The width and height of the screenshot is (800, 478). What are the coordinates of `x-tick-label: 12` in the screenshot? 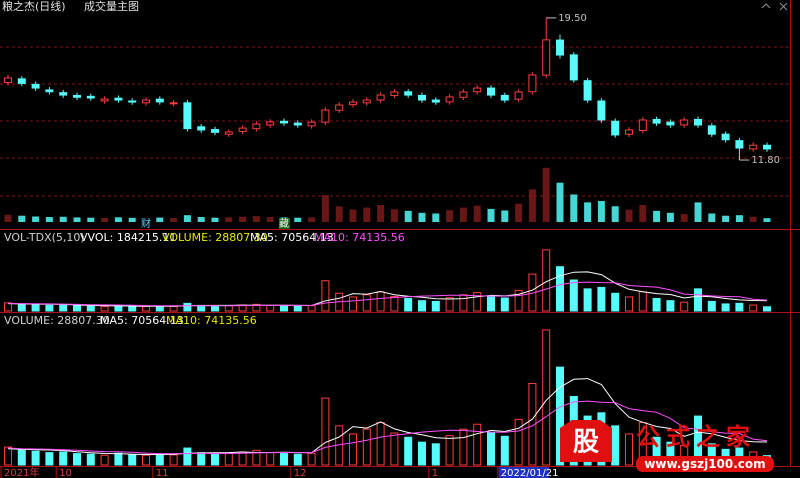 It's located at (300, 473).